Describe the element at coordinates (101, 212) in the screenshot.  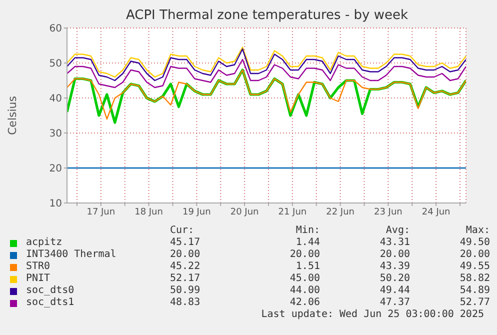
I see `x-tick-label: 17 Jun` at that location.